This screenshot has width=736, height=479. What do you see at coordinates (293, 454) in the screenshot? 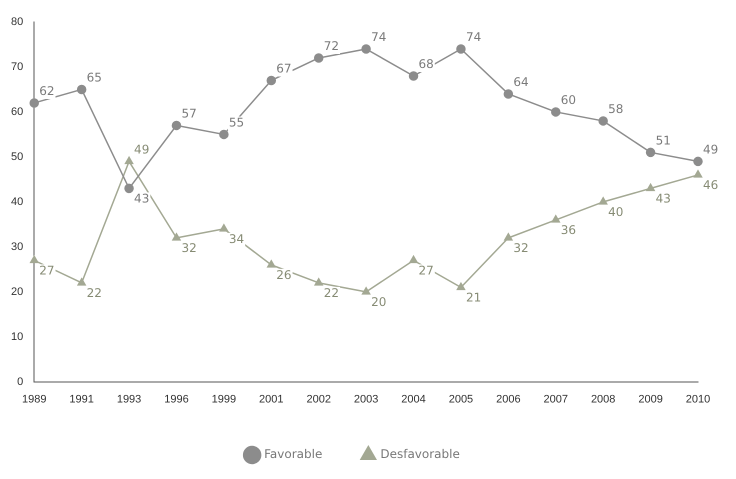
I see `legend-label: Favorable` at bounding box center [293, 454].